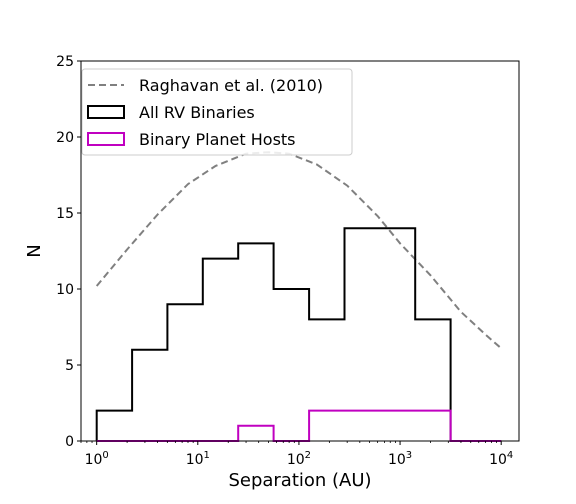 The image size is (576, 504). What do you see at coordinates (34, 250) in the screenshot?
I see `y-axis-label: N` at bounding box center [34, 250].